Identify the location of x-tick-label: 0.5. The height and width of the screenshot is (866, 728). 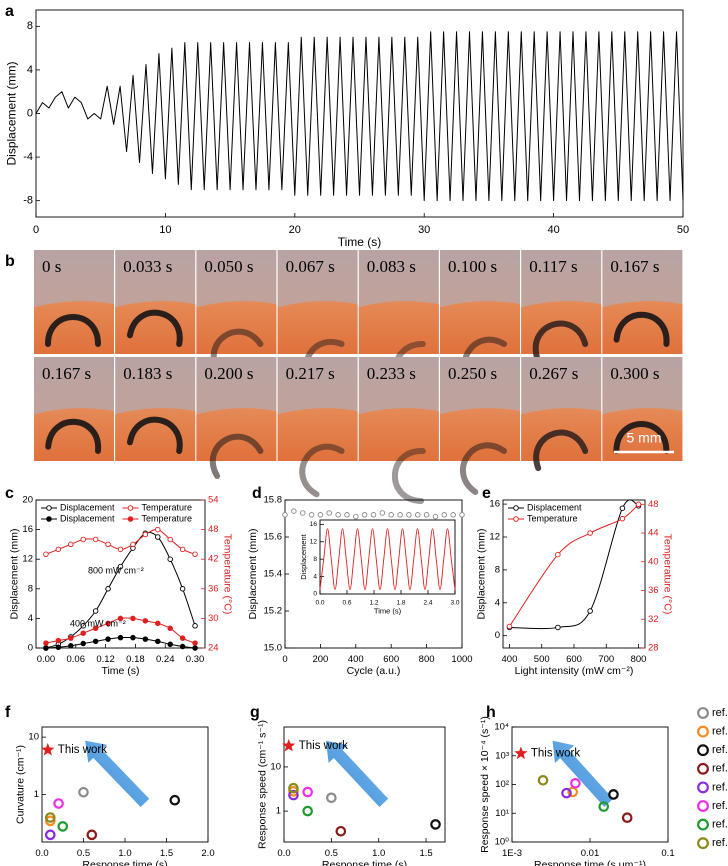
(83, 853).